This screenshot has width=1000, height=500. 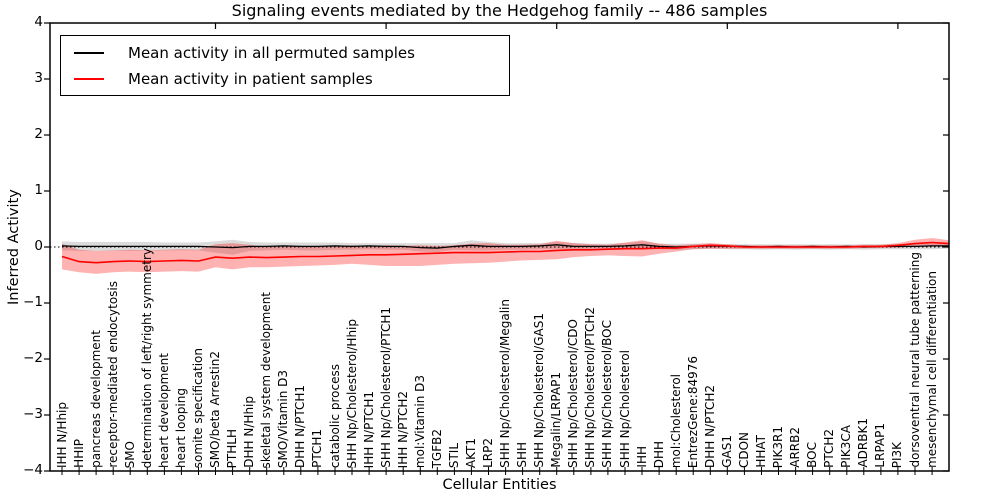 What do you see at coordinates (89, 79) in the screenshot?
I see `legend-line-patient-icon` at bounding box center [89, 79].